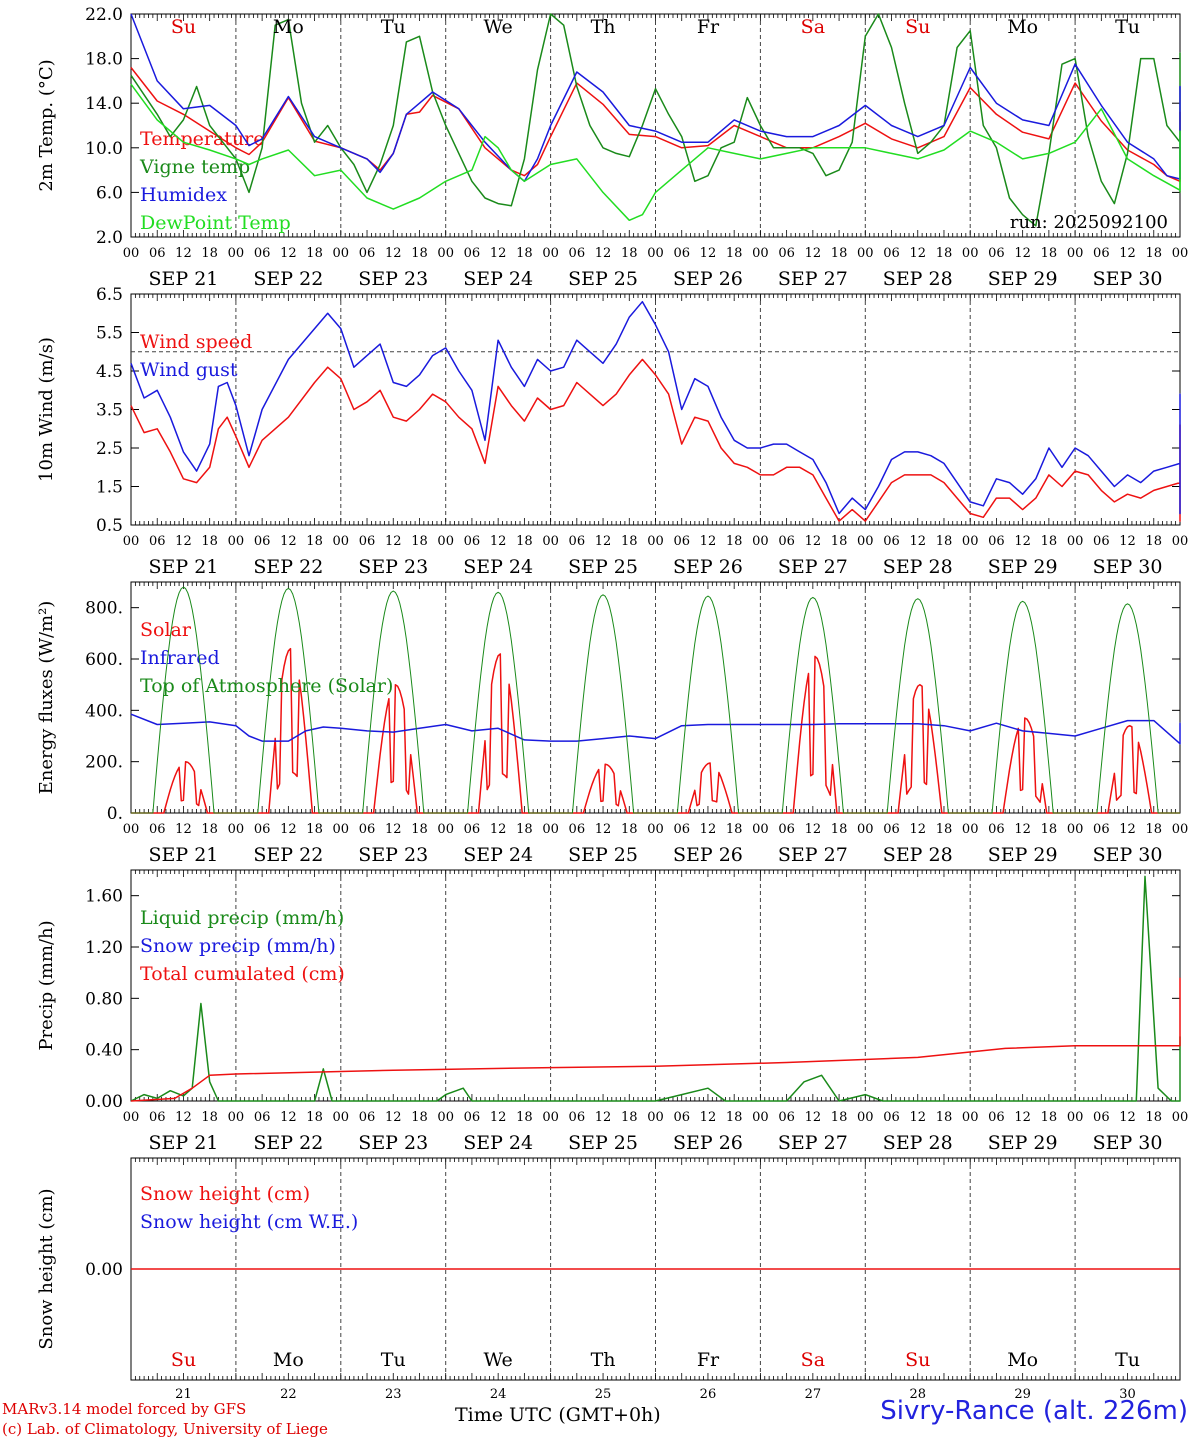 This screenshot has height=1440, width=1194. What do you see at coordinates (46, 125) in the screenshot?
I see `y-axis-title-temperature: 2m Temp. (°C)` at bounding box center [46, 125].